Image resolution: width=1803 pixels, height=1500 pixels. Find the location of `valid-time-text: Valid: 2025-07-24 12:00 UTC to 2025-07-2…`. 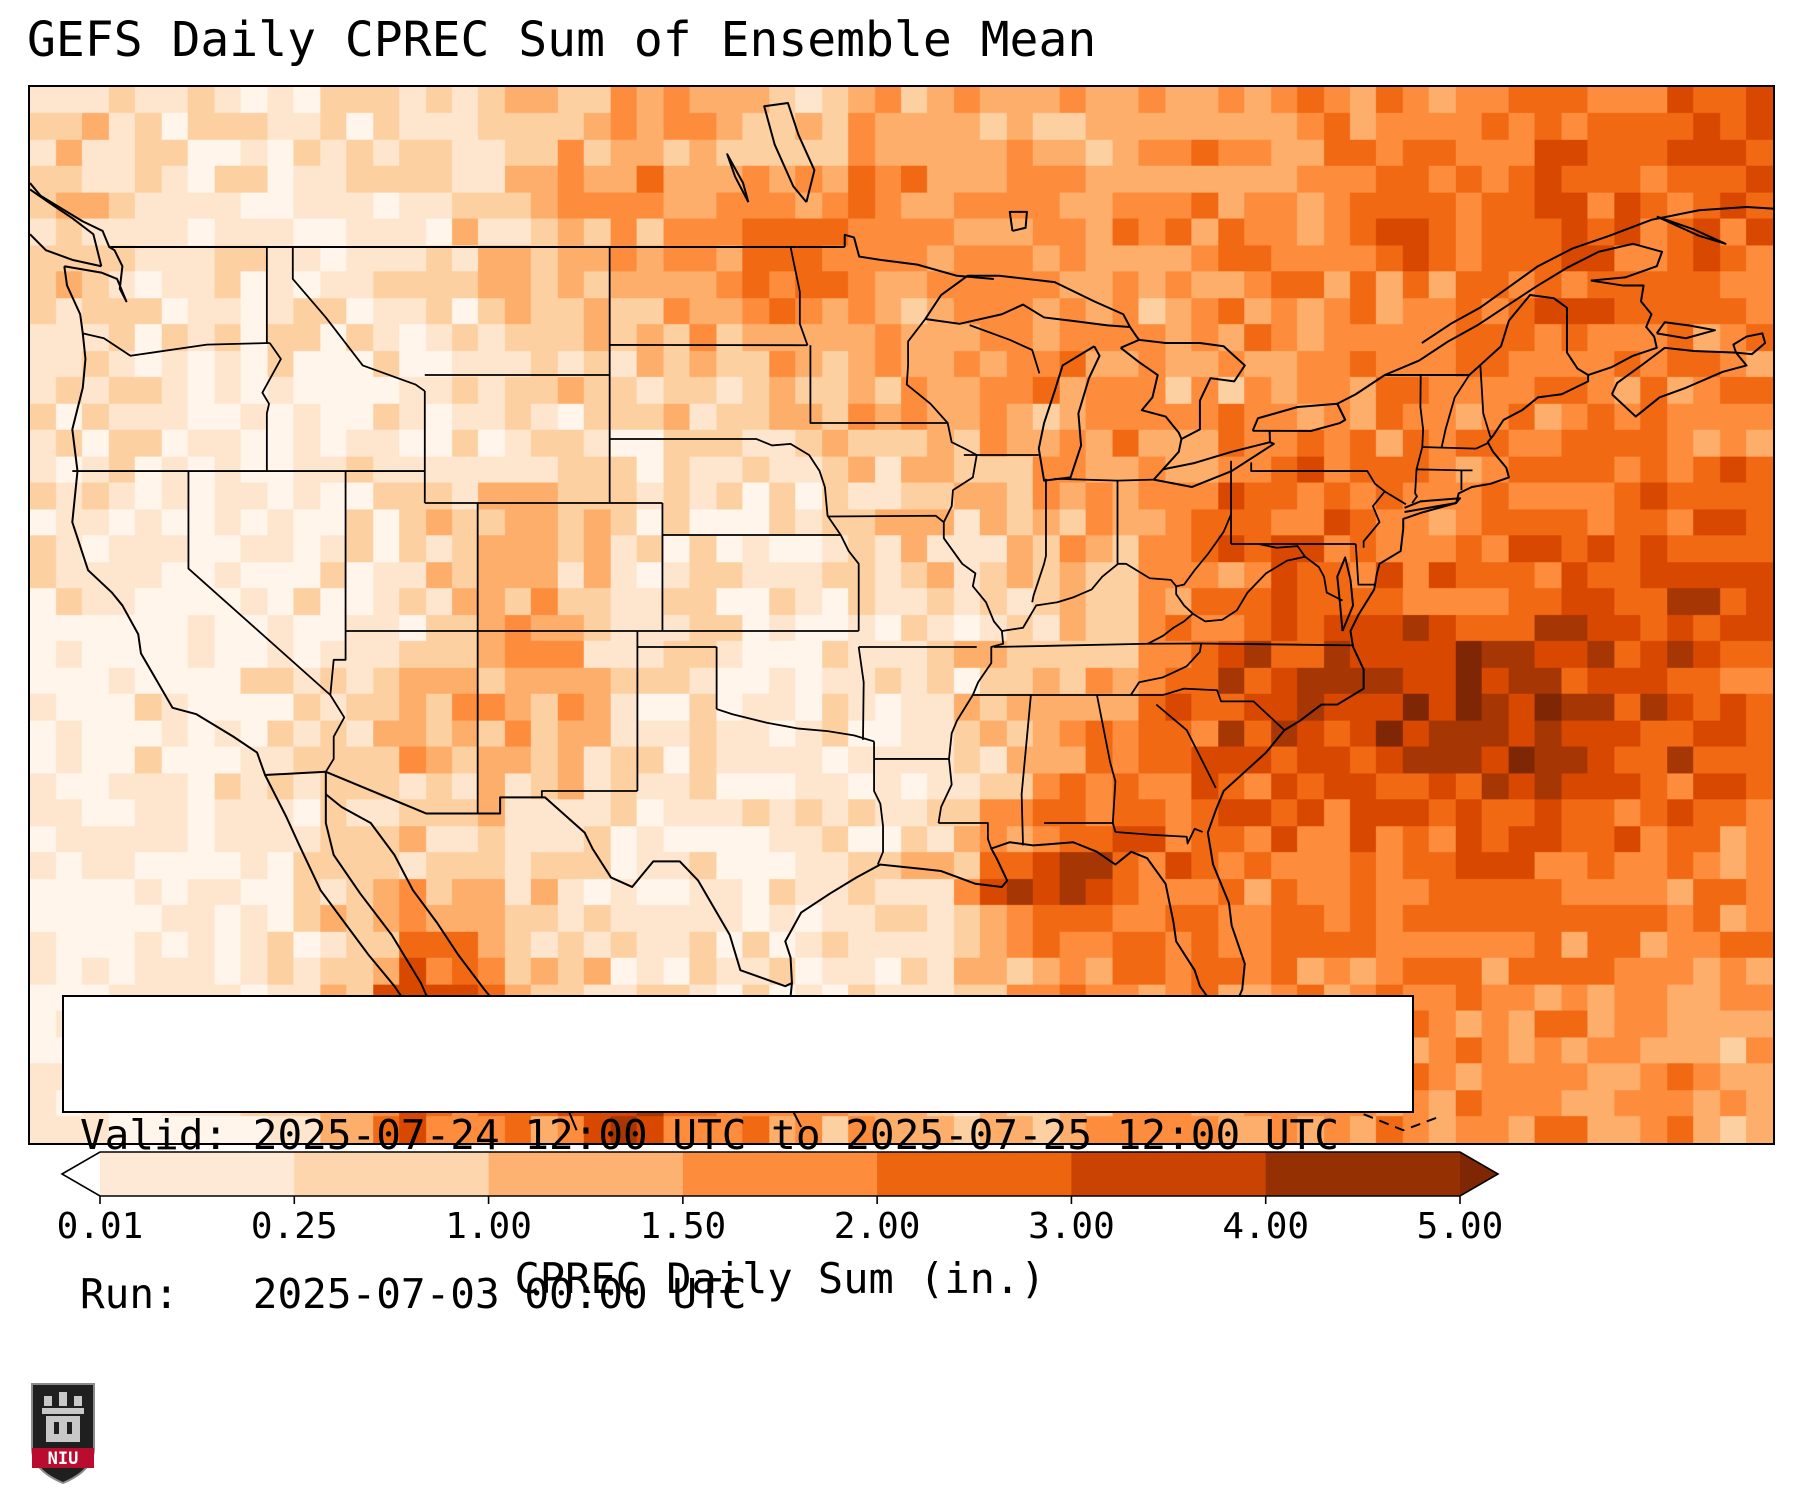

valid-time-text: Valid: 2025-07-24 12:00 UTC to 2025-07-2… is located at coordinates (709, 1134).